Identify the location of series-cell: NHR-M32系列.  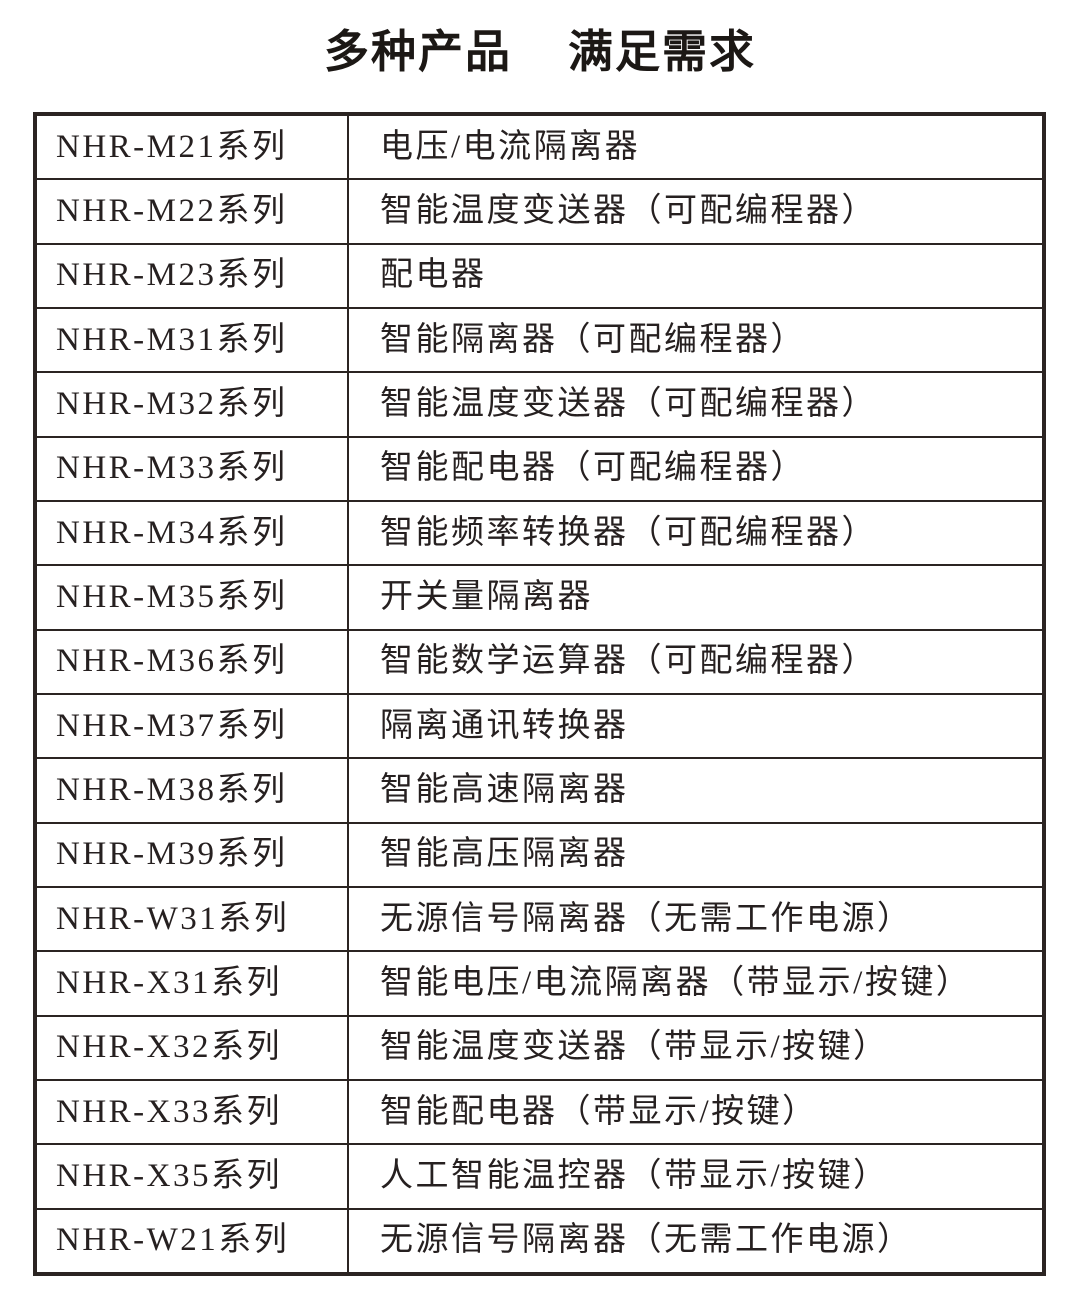
(172, 403).